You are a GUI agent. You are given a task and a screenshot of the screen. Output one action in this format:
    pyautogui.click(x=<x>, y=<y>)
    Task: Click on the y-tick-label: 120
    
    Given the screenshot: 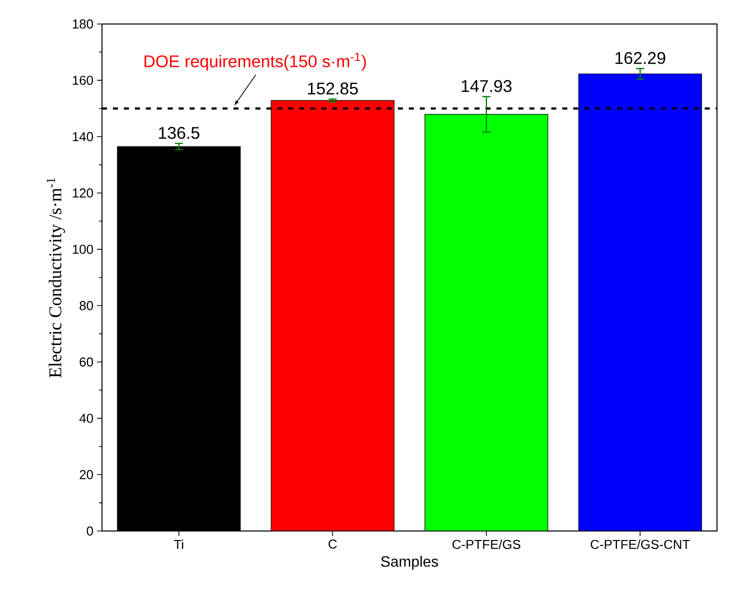 What is the action you would take?
    pyautogui.click(x=82, y=193)
    